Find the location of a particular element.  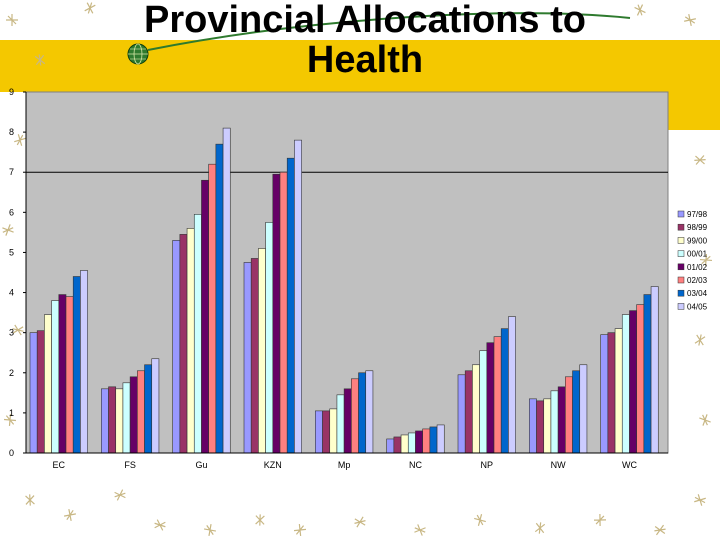

y-tick-label: 4 is located at coordinates (11, 293).